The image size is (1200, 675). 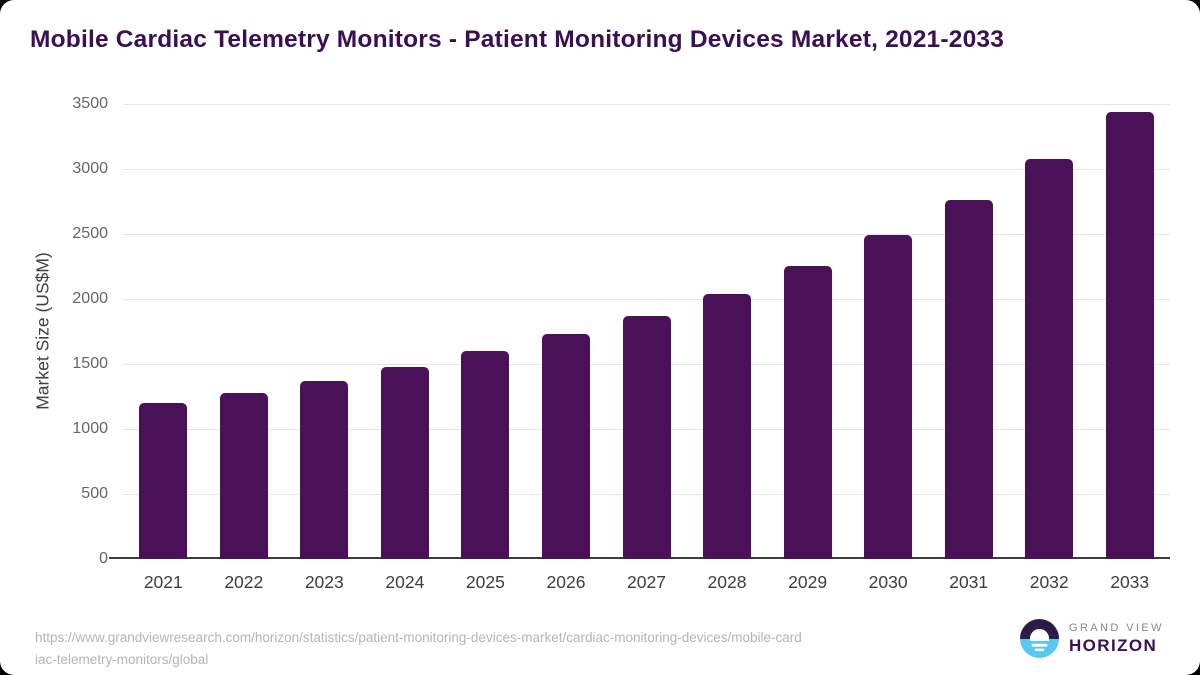 I want to click on y-axis-title: Market Size (US$M), so click(x=42, y=331).